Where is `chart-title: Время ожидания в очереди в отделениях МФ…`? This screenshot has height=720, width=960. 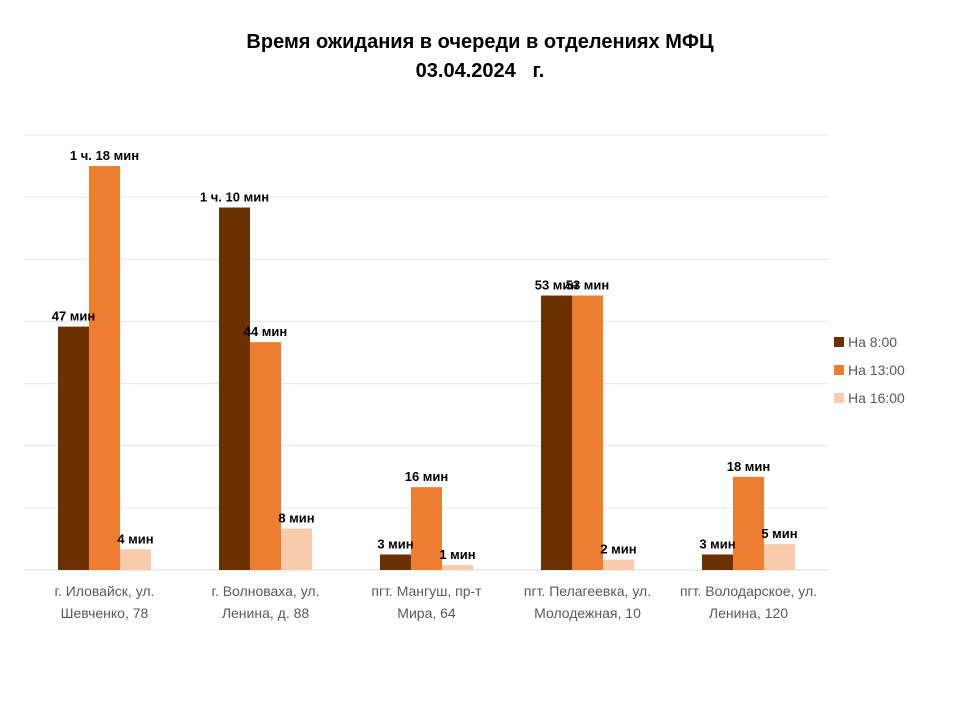
chart-title: Время ожидания в очереди в отделениях МФ… is located at coordinates (480, 42).